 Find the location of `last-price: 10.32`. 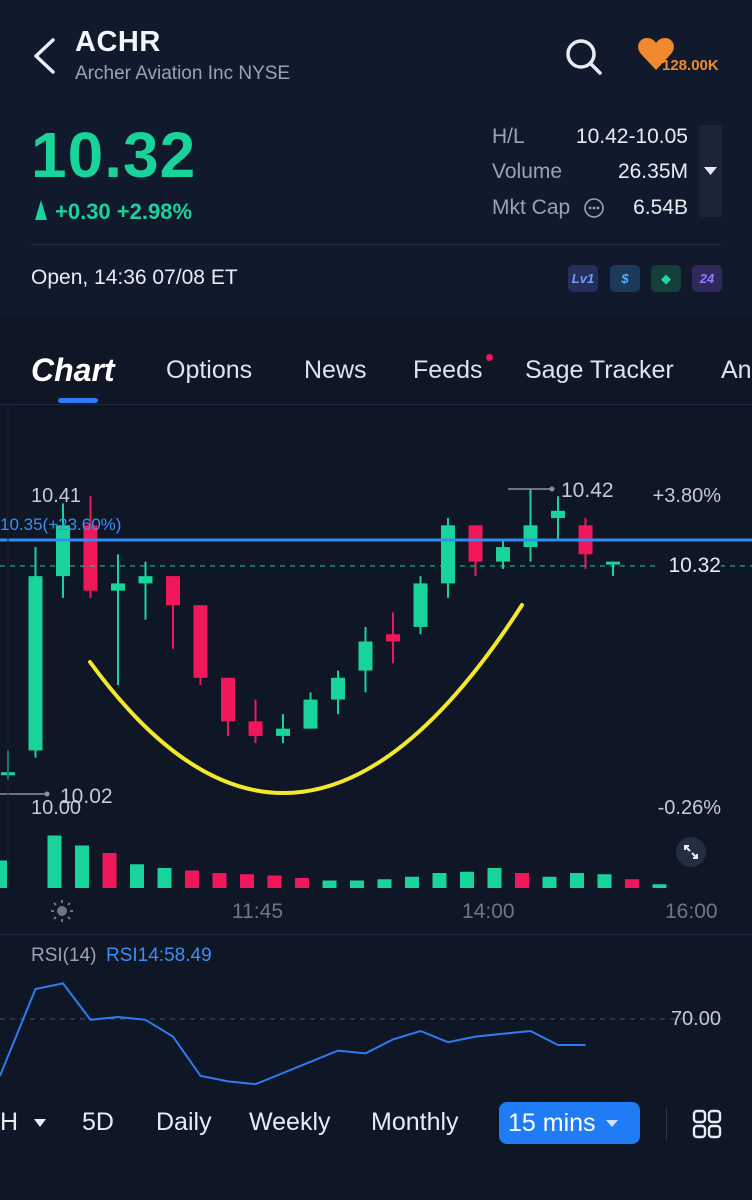

last-price: 10.32 is located at coordinates (114, 155).